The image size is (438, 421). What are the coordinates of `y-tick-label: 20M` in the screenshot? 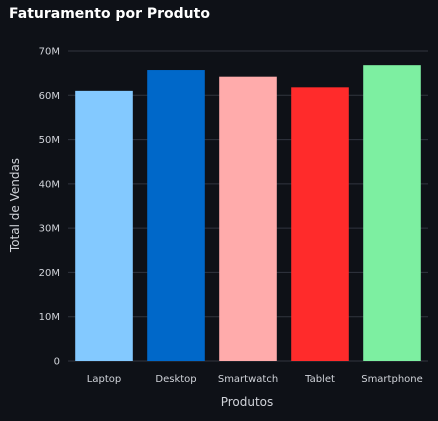 It's located at (49, 273).